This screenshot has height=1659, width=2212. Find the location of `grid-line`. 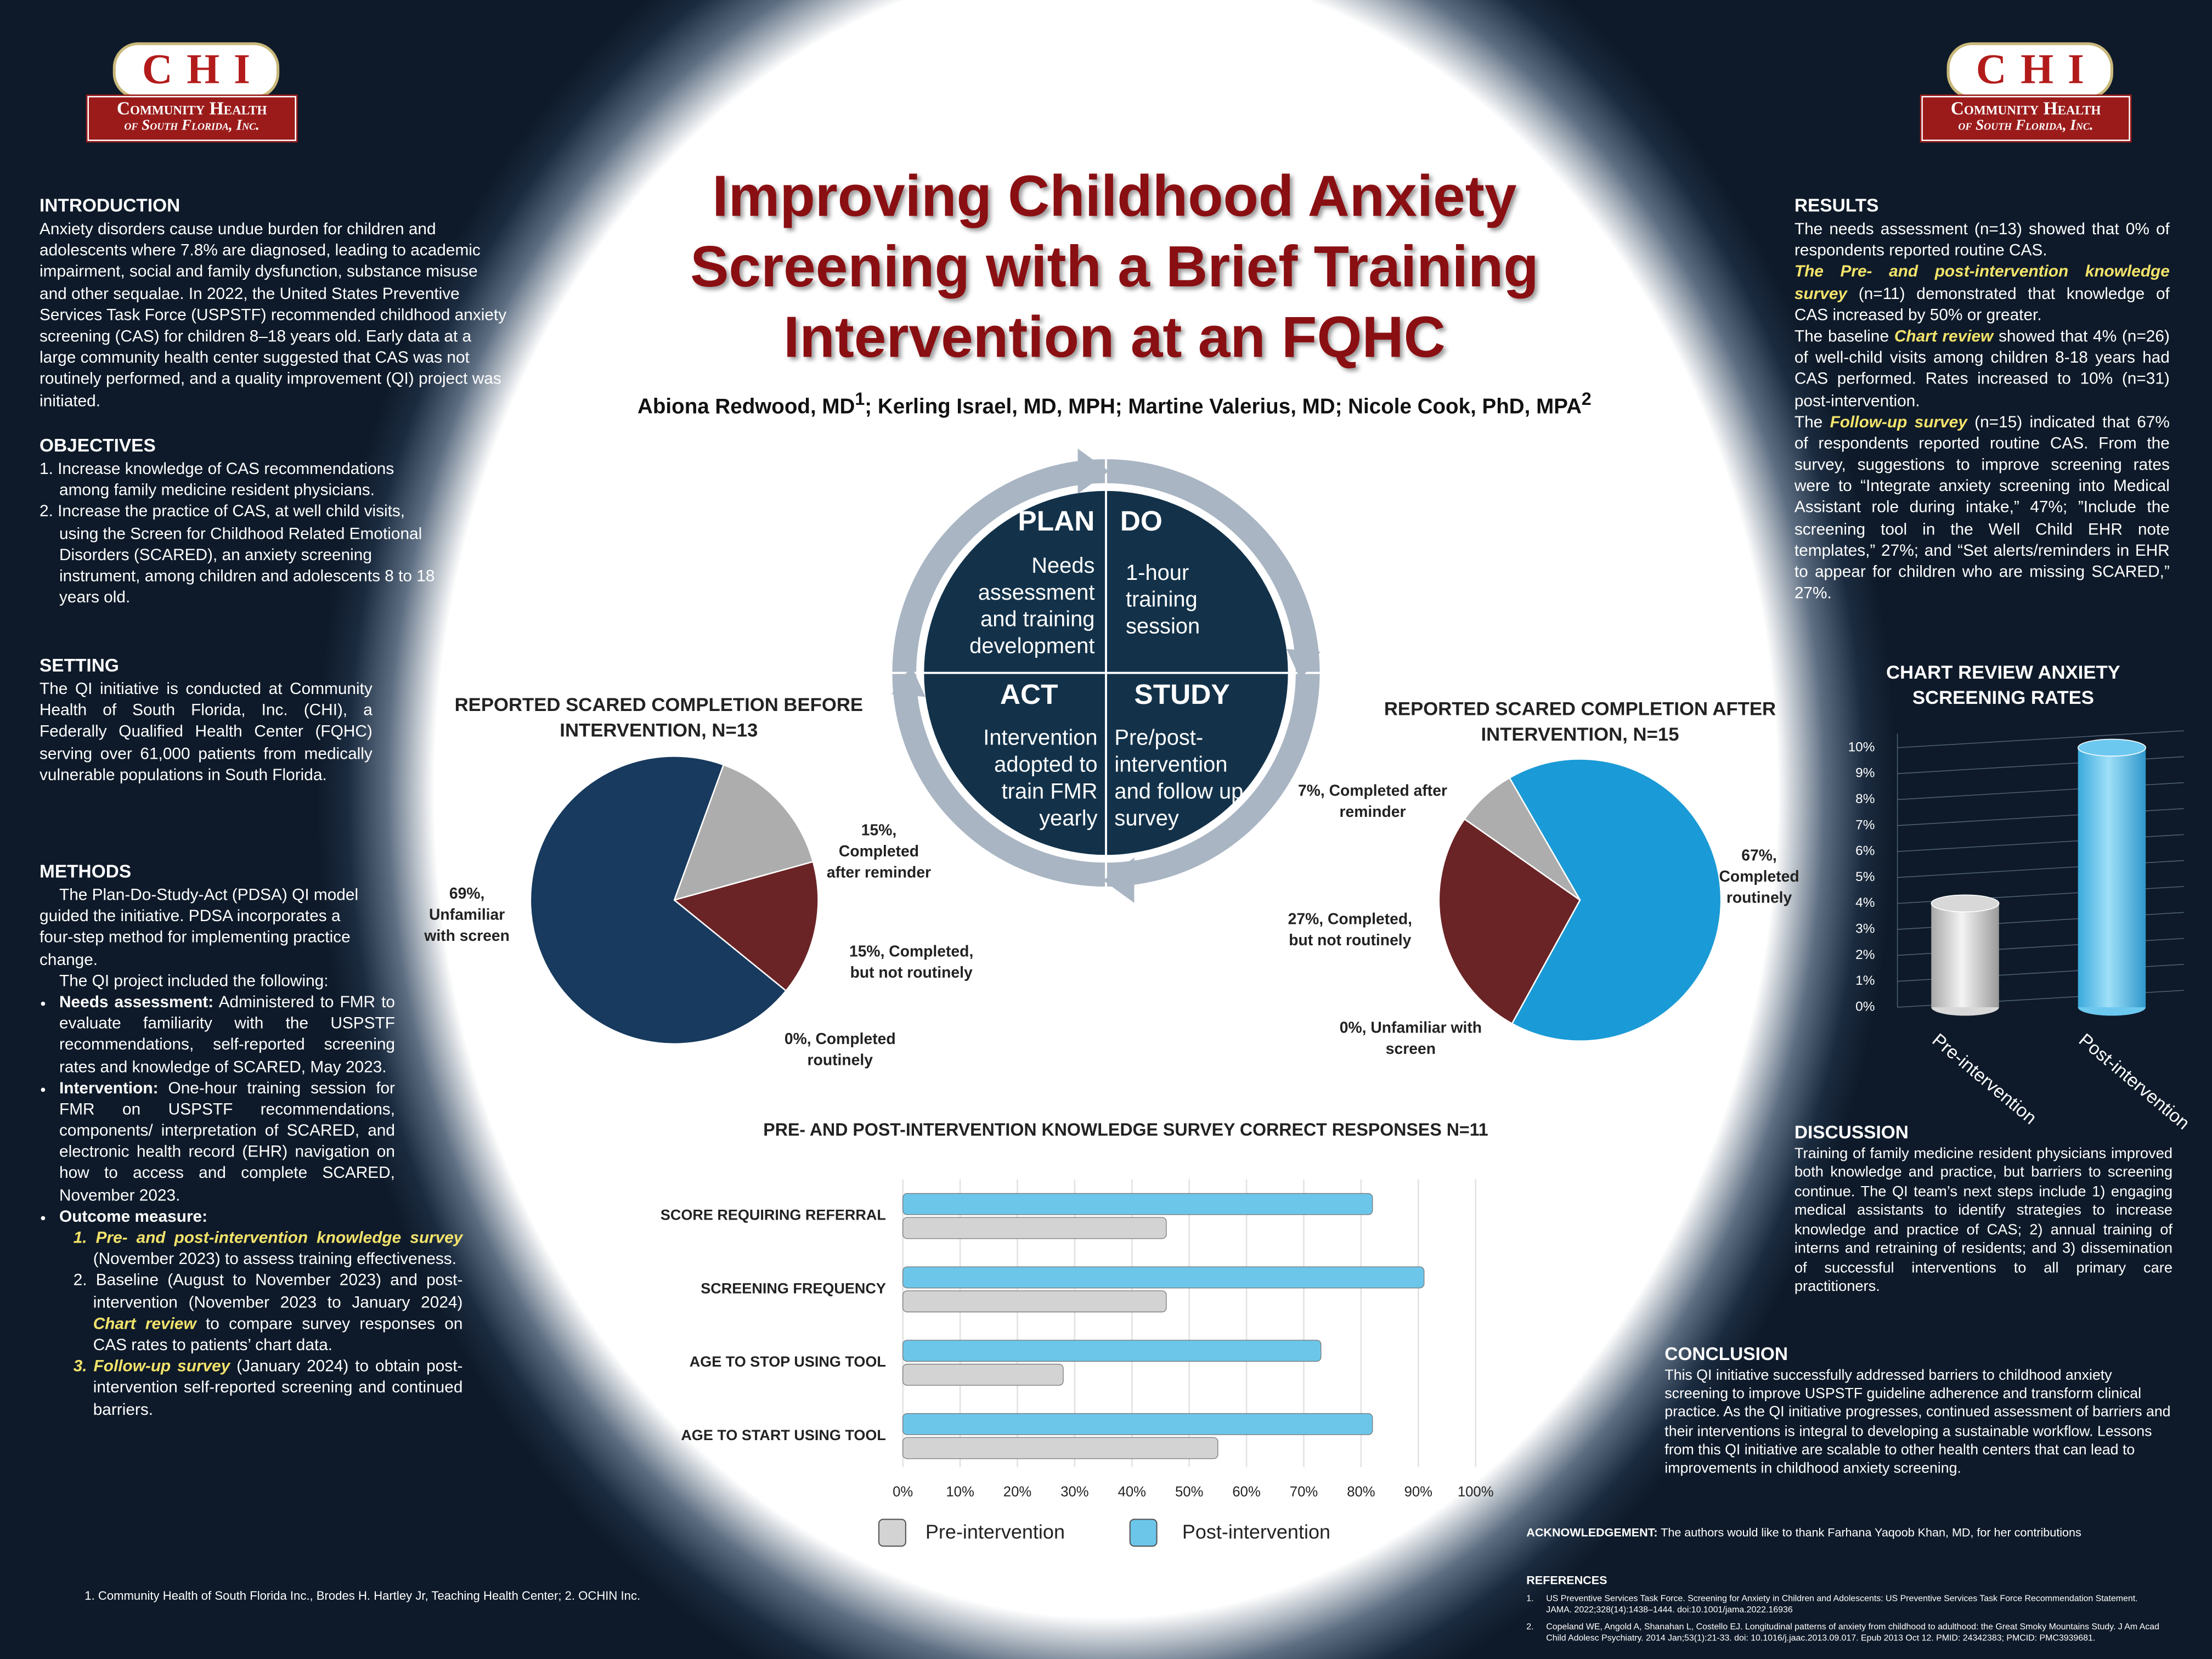

grid-line is located at coordinates (2040, 739).